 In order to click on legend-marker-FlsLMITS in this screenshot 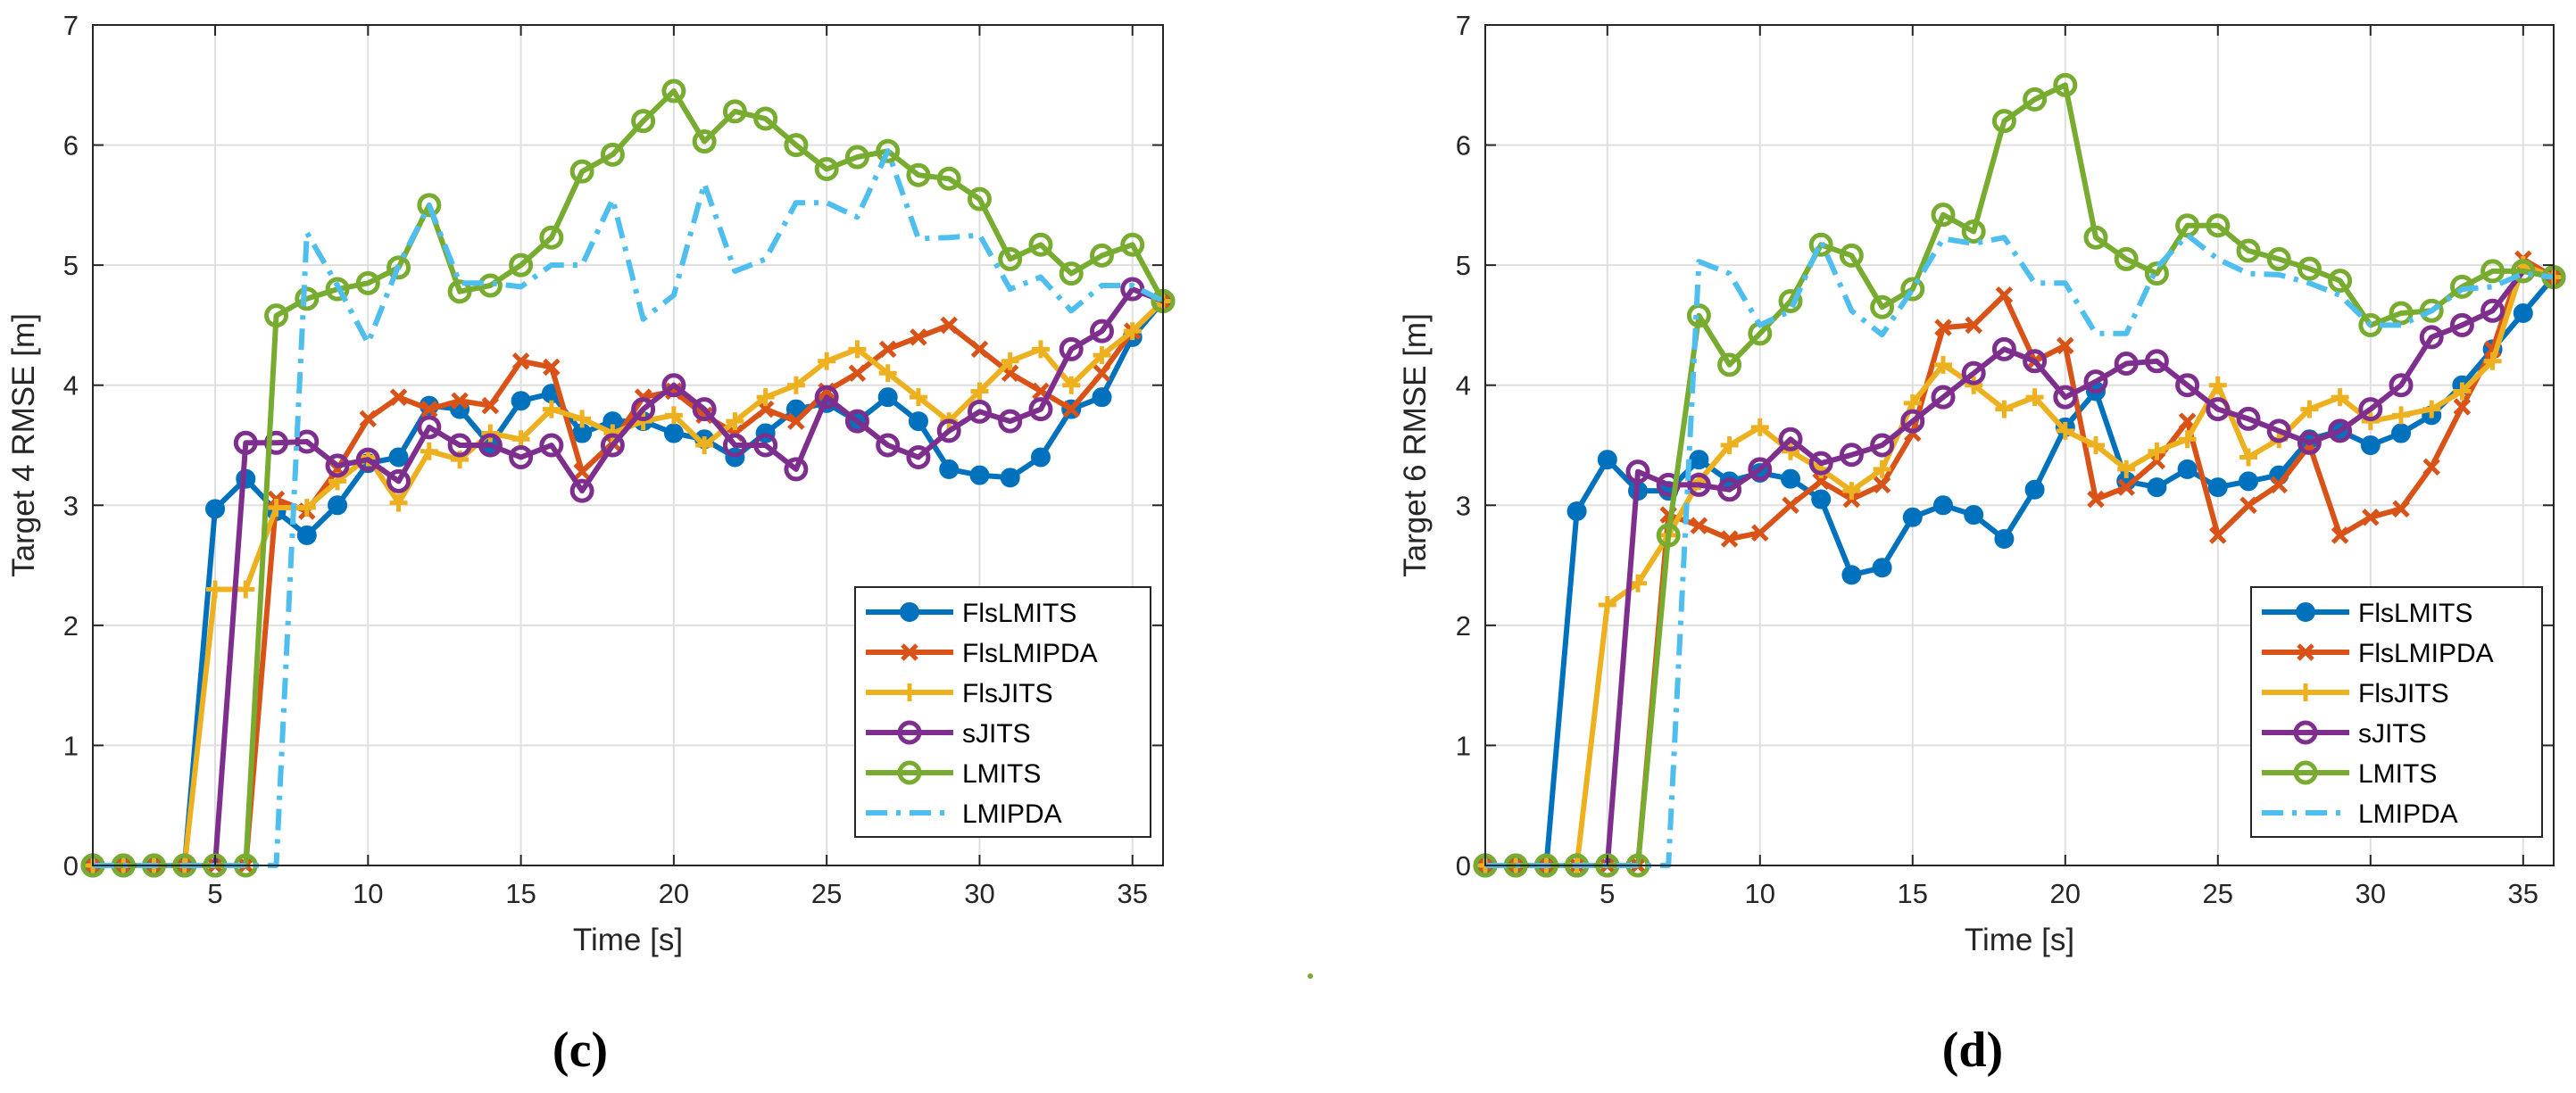, I will do `click(2305, 612)`.